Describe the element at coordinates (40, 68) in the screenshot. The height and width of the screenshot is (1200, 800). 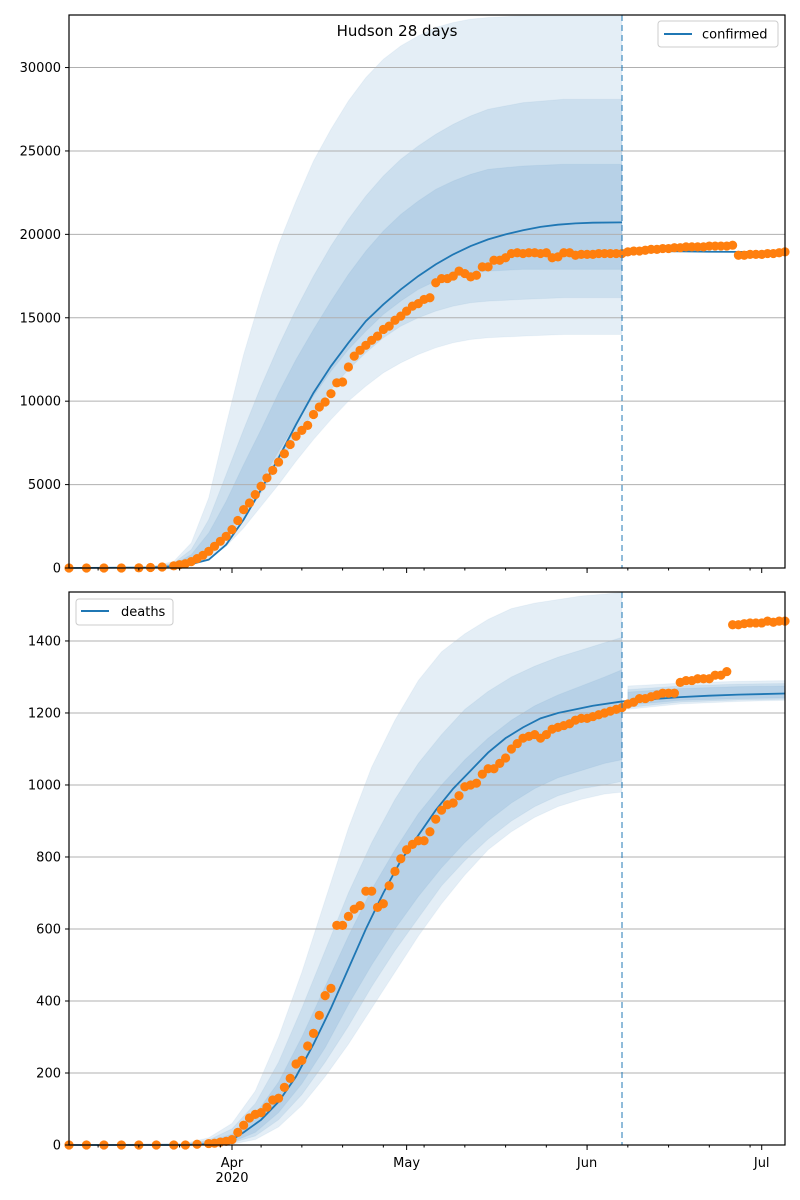
I see `y-tick-label: 30000` at that location.